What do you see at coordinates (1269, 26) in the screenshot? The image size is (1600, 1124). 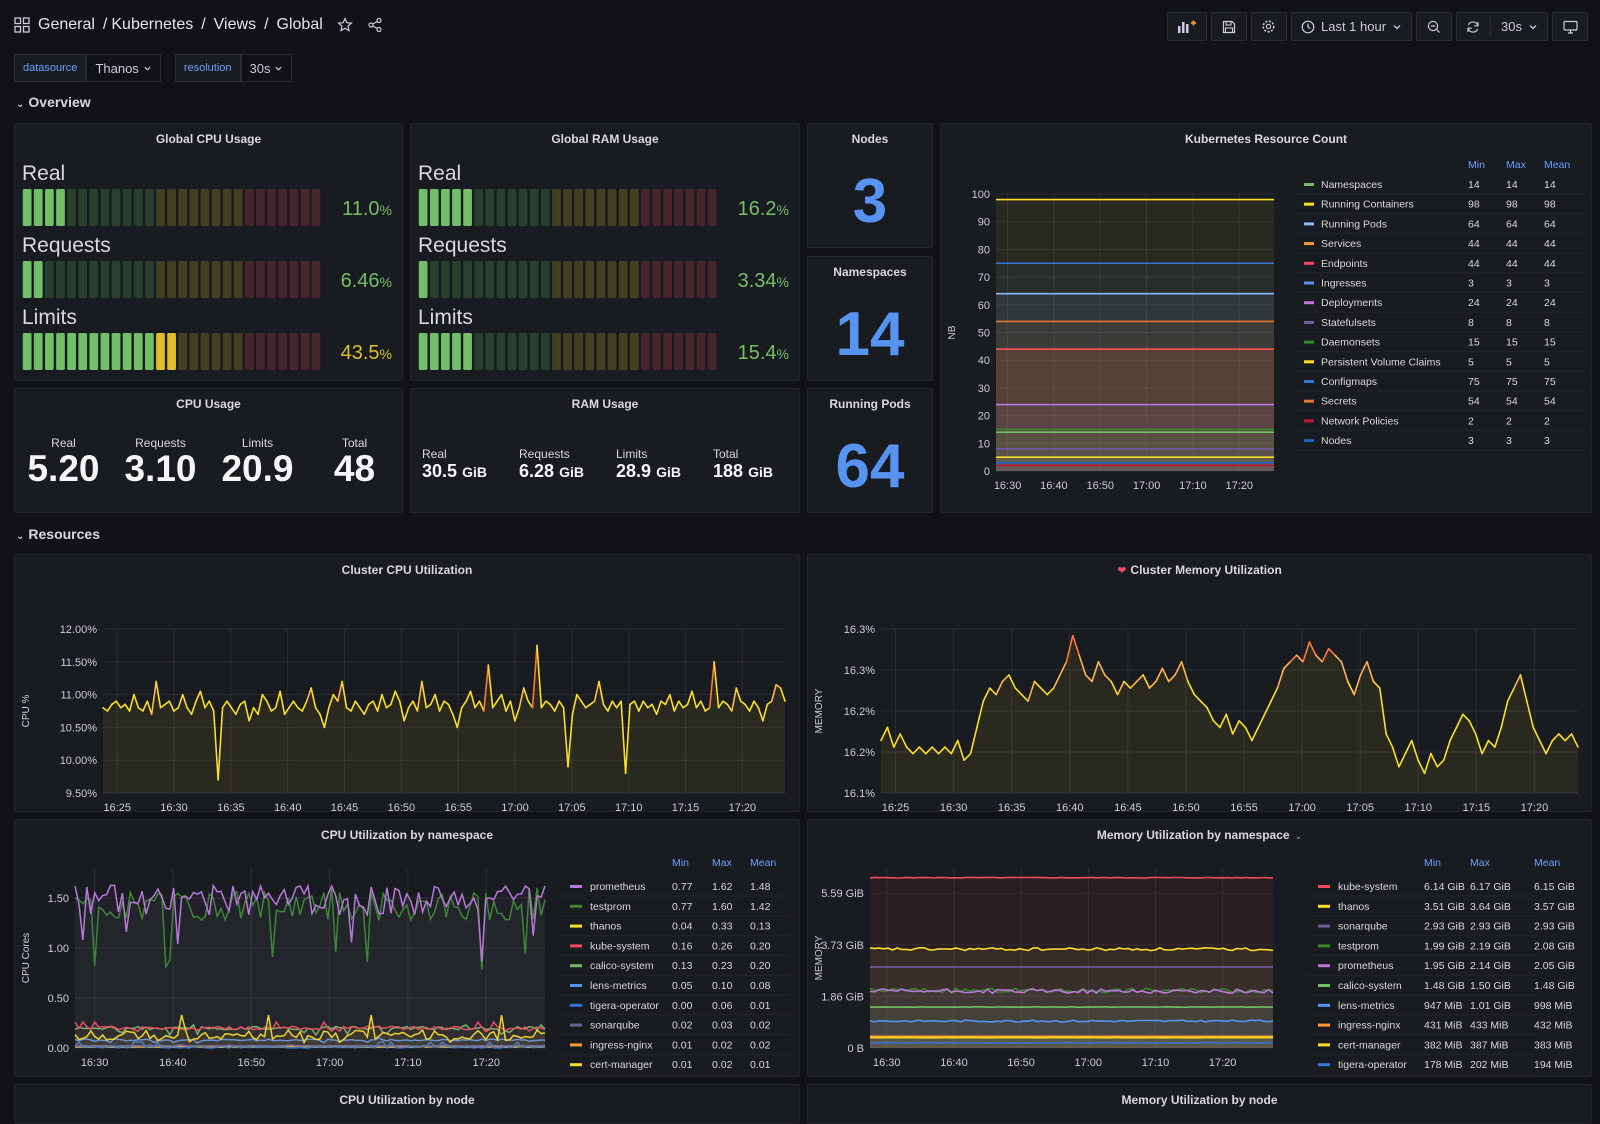 I see `dashboard-settings-button` at bounding box center [1269, 26].